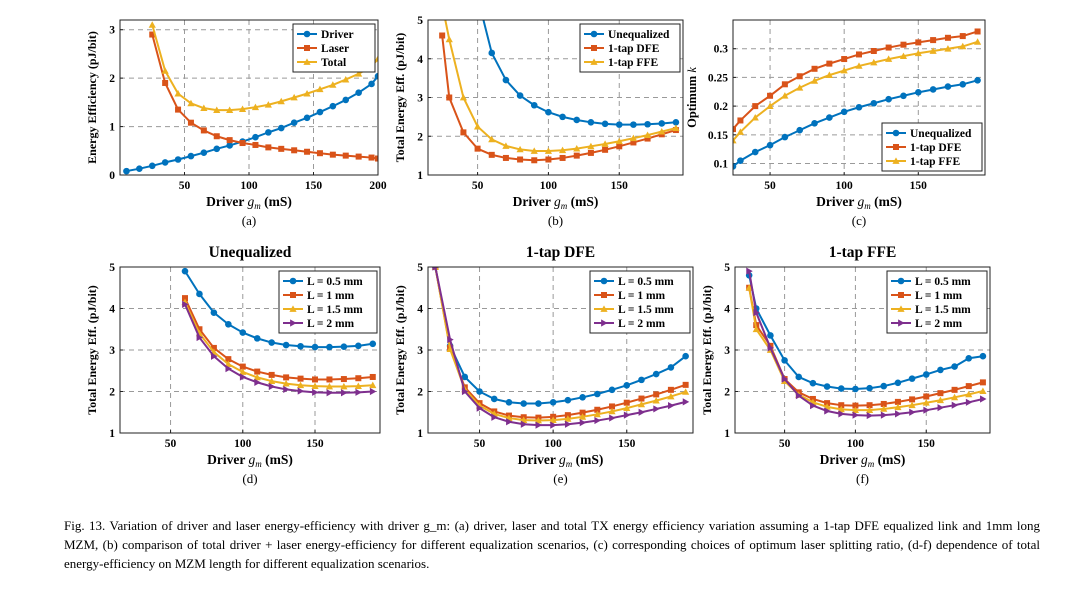 Image resolution: width=1080 pixels, height=590 pixels. Describe the element at coordinates (400, 350) in the screenshot. I see `y-axis-label: Total Energy Eff. (pJ/bit)` at that location.